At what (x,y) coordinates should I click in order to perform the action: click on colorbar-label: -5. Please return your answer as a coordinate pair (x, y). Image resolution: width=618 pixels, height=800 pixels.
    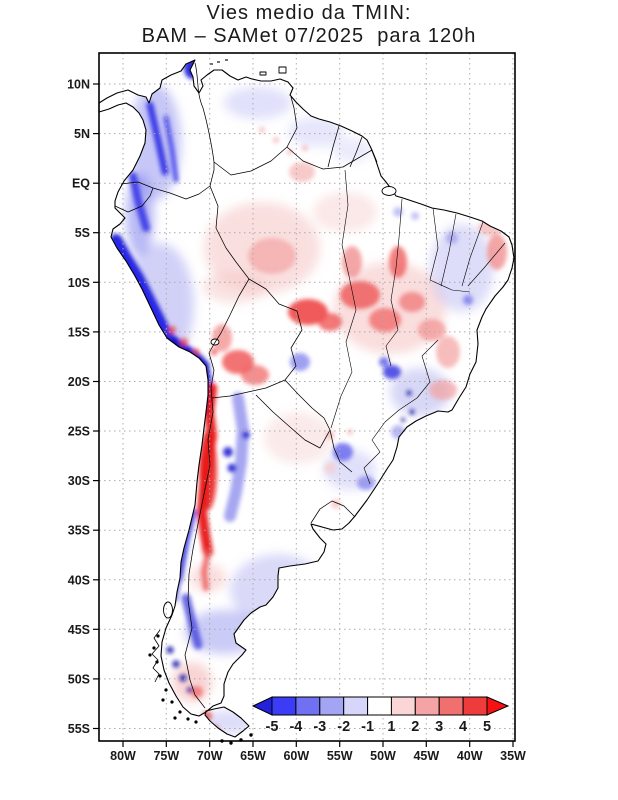
    Looking at the image, I should click on (272, 727).